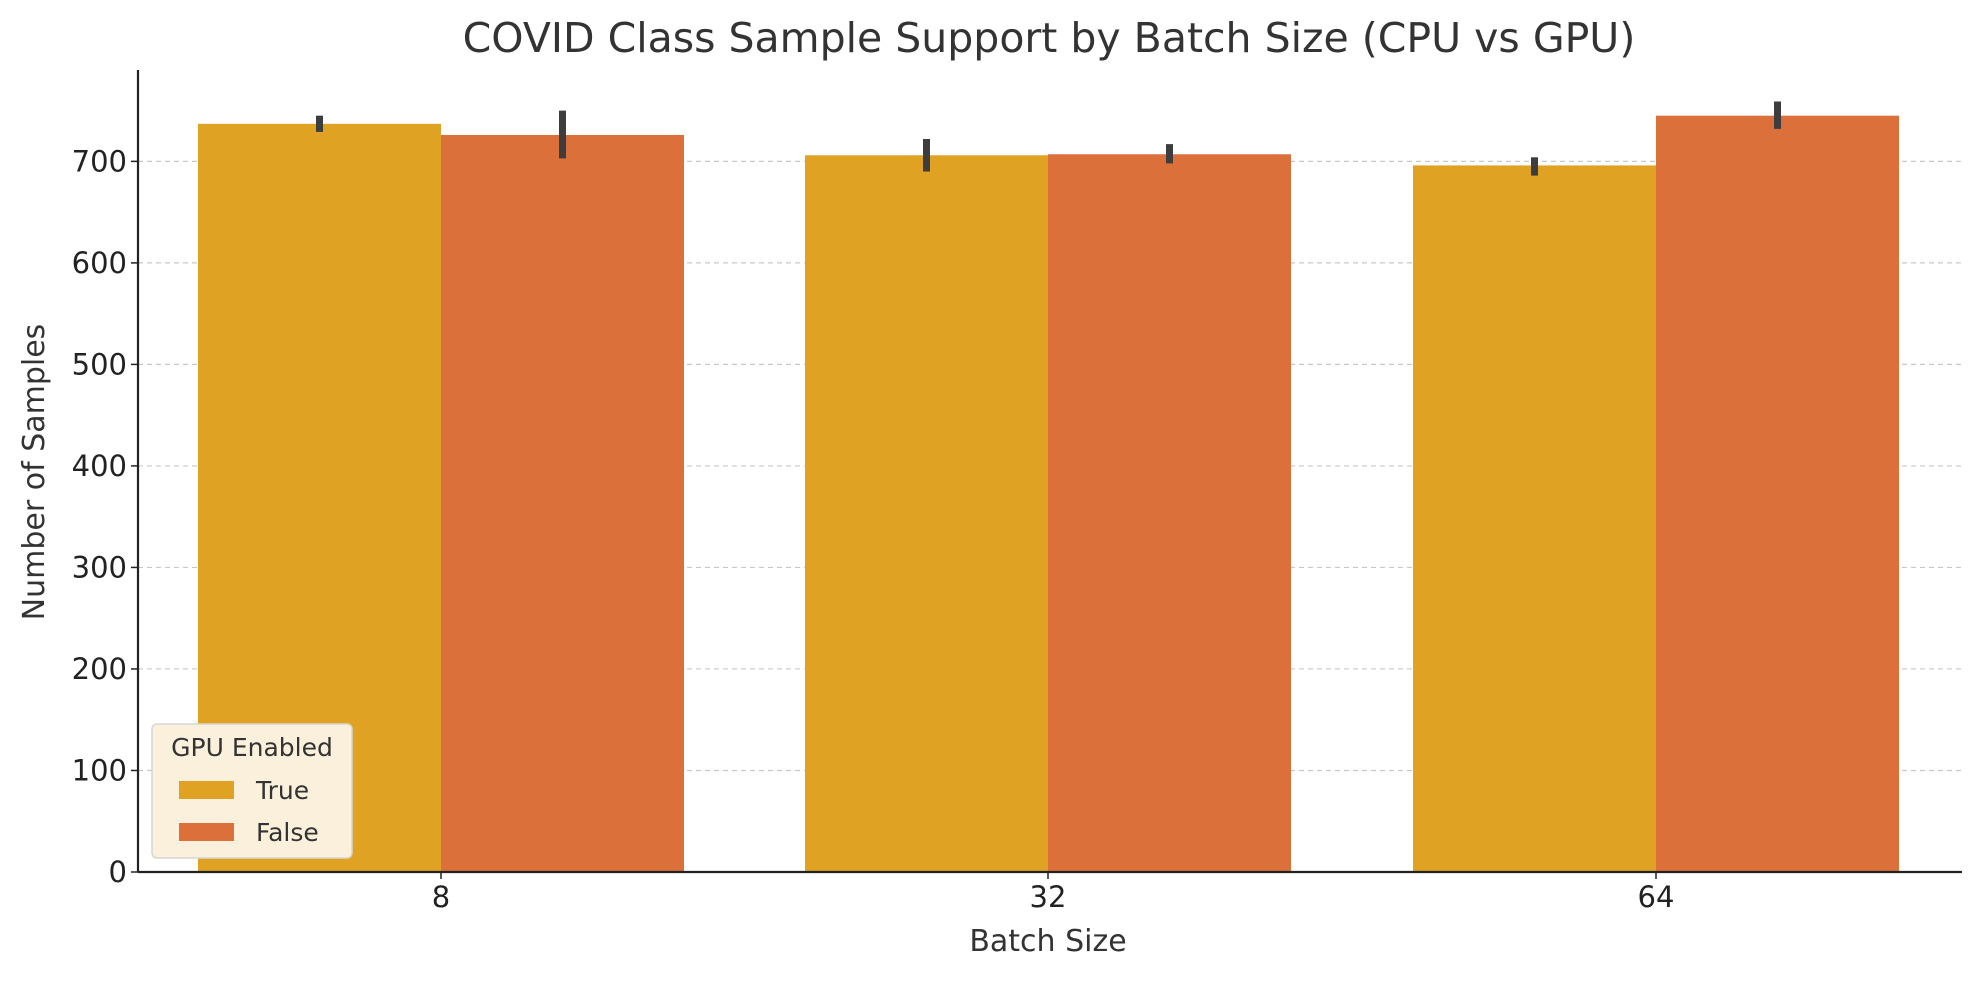 The width and height of the screenshot is (1979, 984). I want to click on y-tick-labels: 0 100 200 300 400 500 600 700, so click(99, 516).